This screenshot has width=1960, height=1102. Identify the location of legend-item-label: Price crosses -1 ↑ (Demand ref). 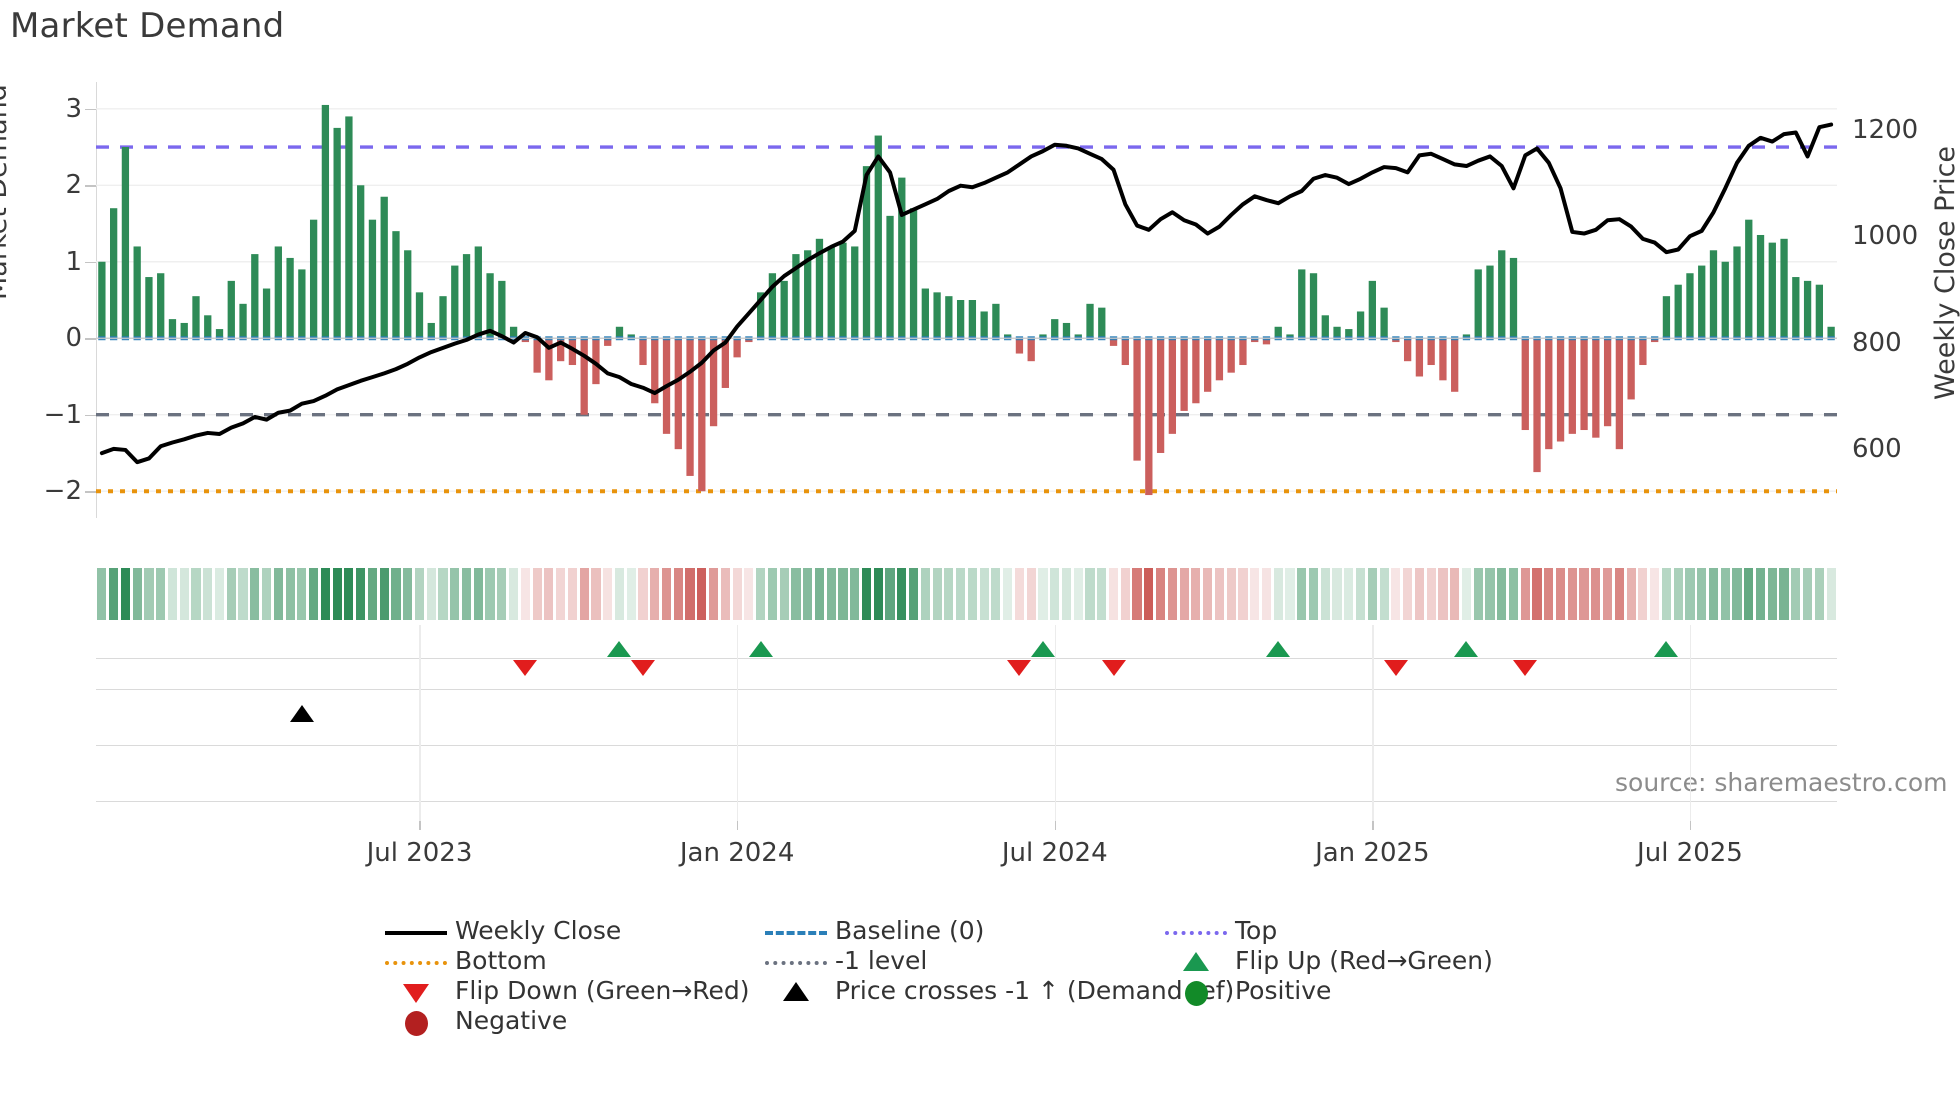
(1035, 990).